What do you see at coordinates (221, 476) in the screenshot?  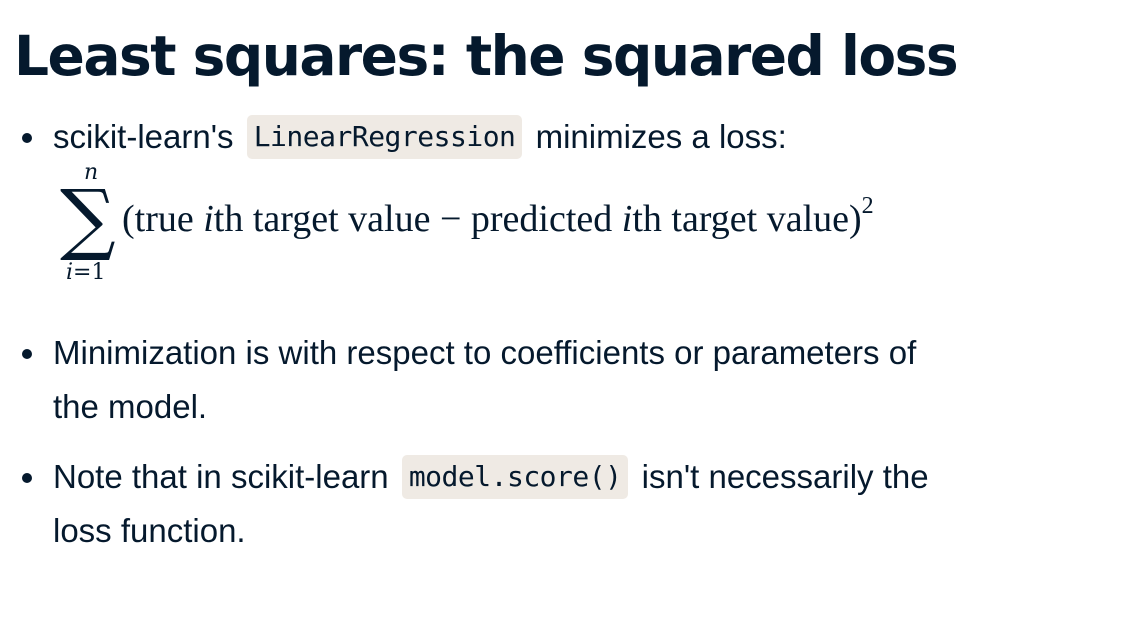 I see `bullet-text-before: Note that in scikit-learn` at bounding box center [221, 476].